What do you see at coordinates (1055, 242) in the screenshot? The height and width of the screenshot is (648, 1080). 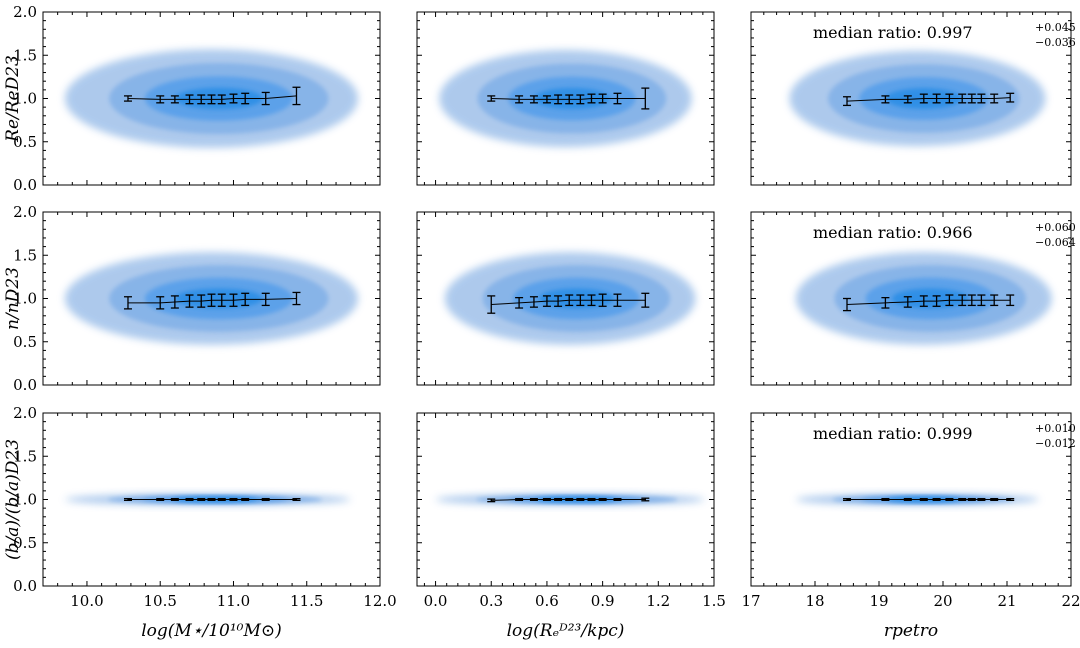 I see `median-ratio-minus-r1: −0.064` at bounding box center [1055, 242].